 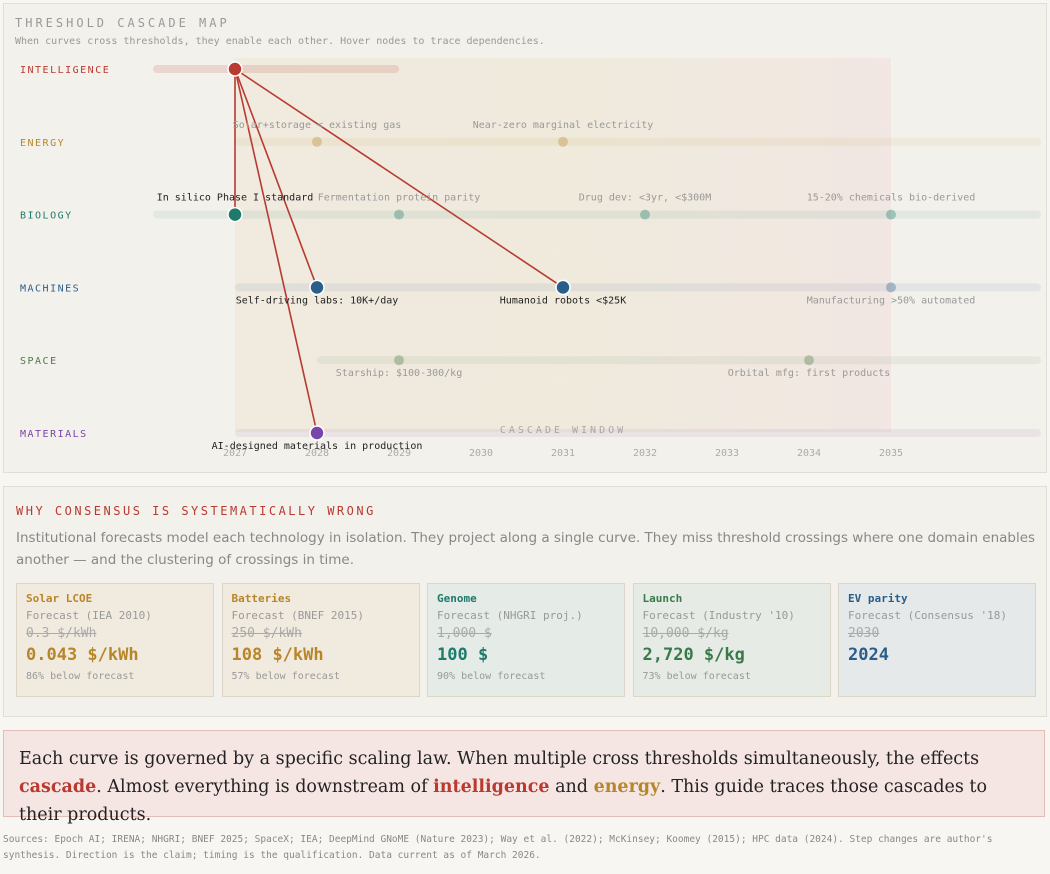 I want to click on node-label: Orbital mfg: first products, so click(x=809, y=373).